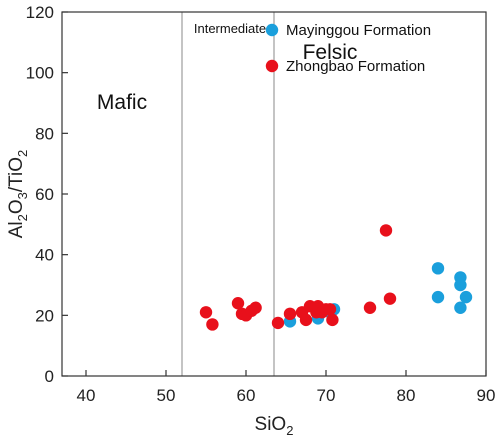 This screenshot has width=498, height=438. I want to click on y-tick-label: 80, so click(44, 133).